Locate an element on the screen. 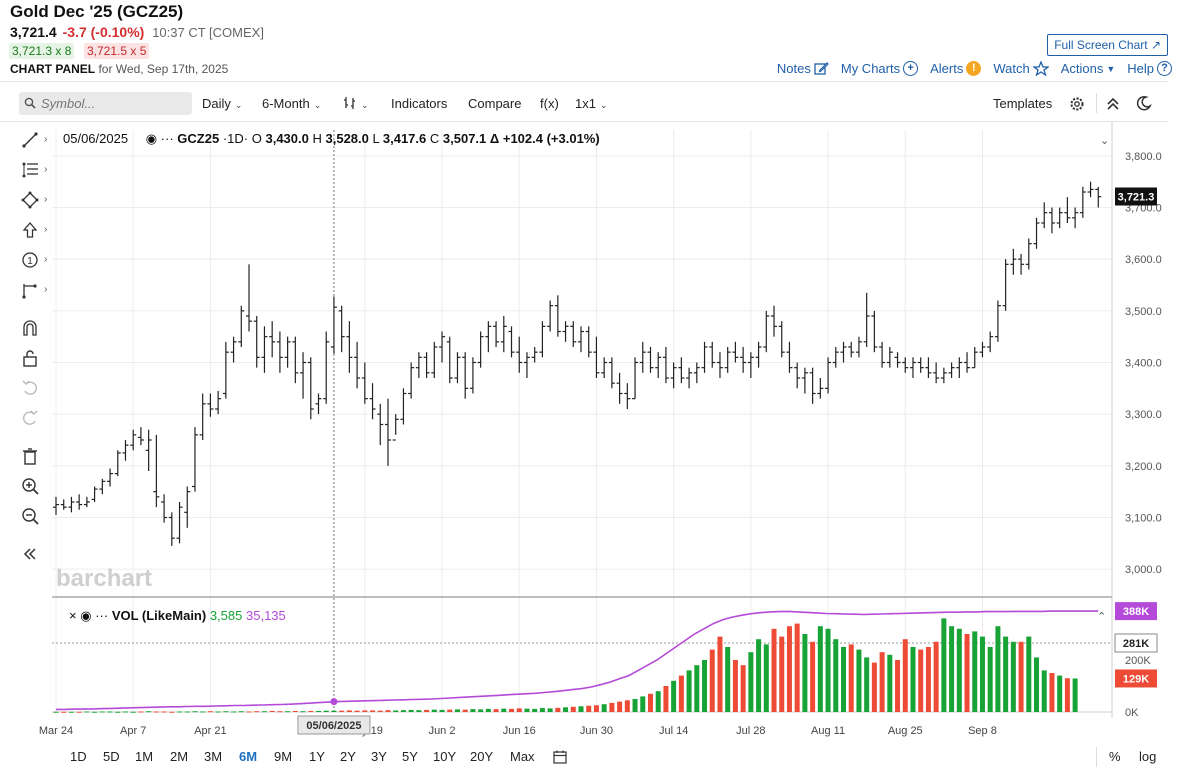  quote-line: 3,721.4 -3.7 (-0.10%) 10:37 CT [COMEX] is located at coordinates (137, 32).